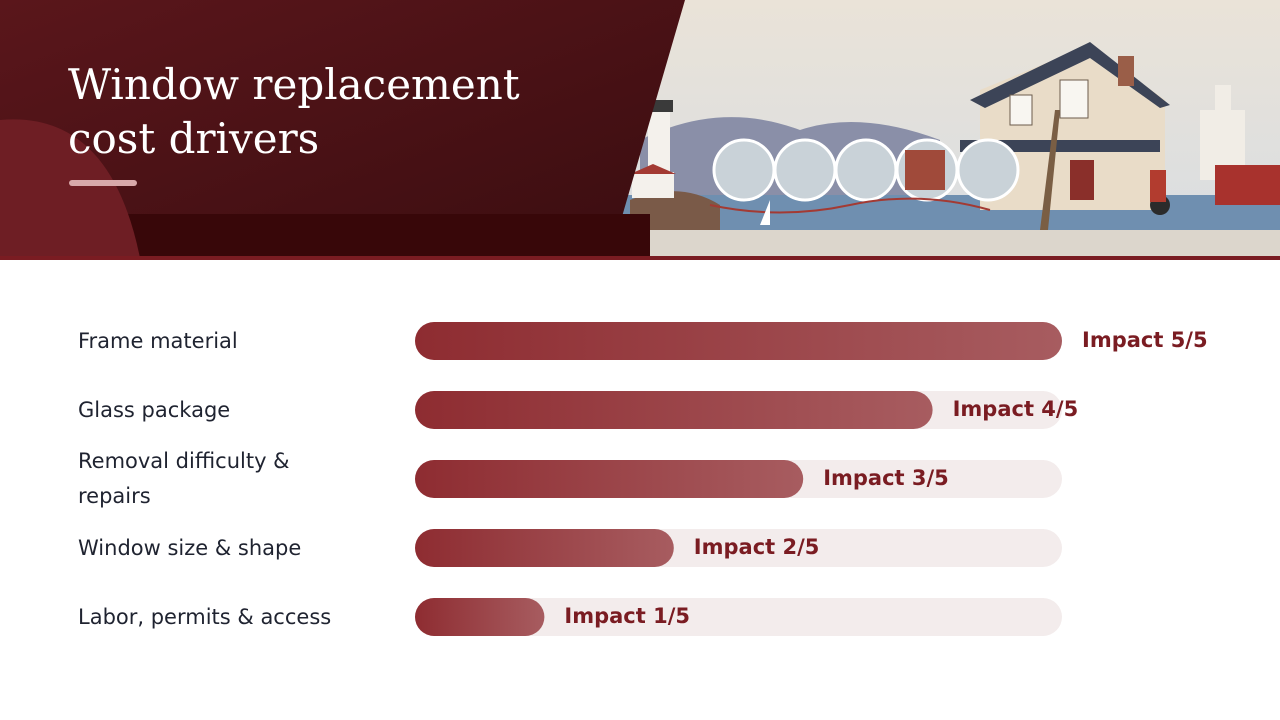  Describe the element at coordinates (205, 616) in the screenshot. I see `category-label: Labor, permits & access` at that location.